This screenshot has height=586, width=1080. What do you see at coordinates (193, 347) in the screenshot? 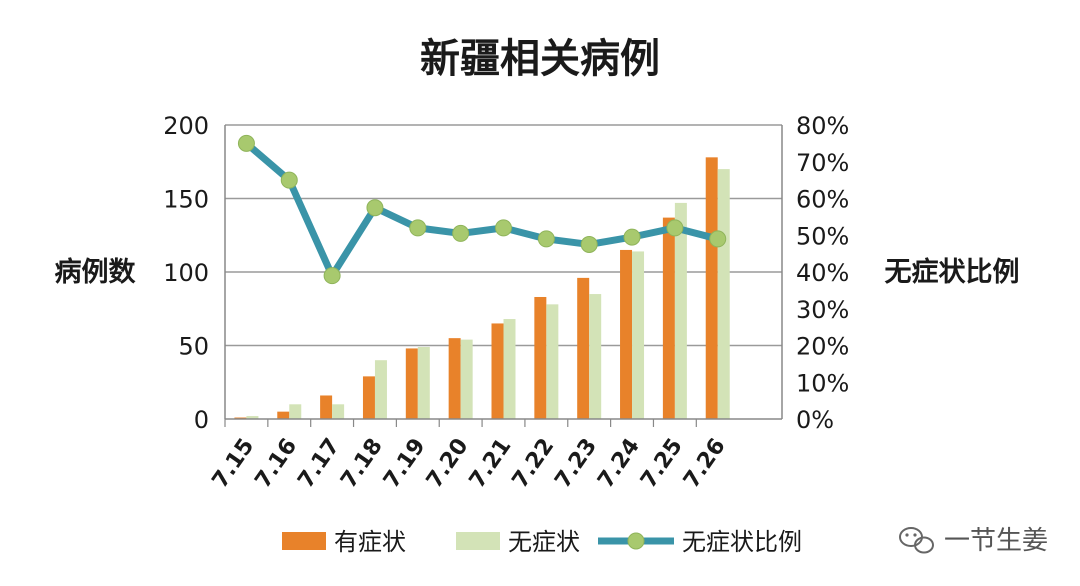
I see `y-tick-label: 50` at bounding box center [193, 347].